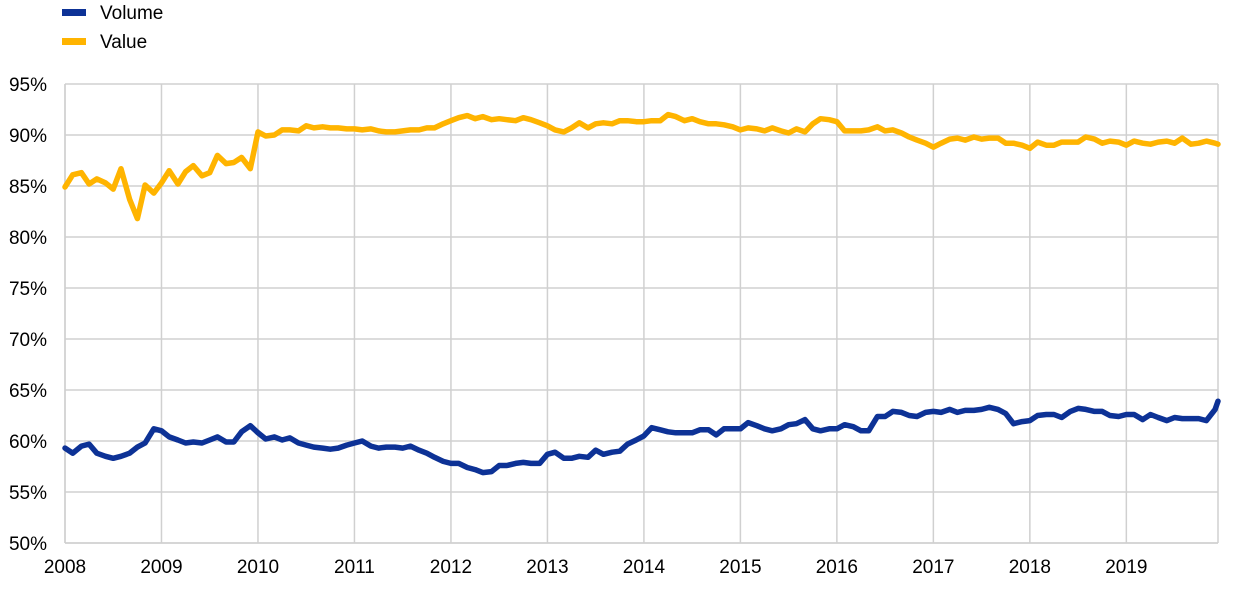 The width and height of the screenshot is (1240, 591). What do you see at coordinates (28, 136) in the screenshot?
I see `y-tick-label: 90%` at bounding box center [28, 136].